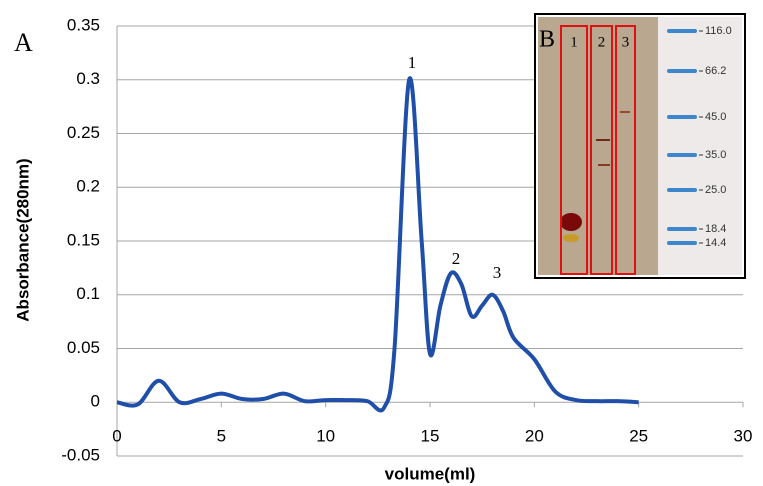 This screenshot has height=486, width=763. What do you see at coordinates (116, 436) in the screenshot?
I see `x-tick-label: 0` at bounding box center [116, 436].